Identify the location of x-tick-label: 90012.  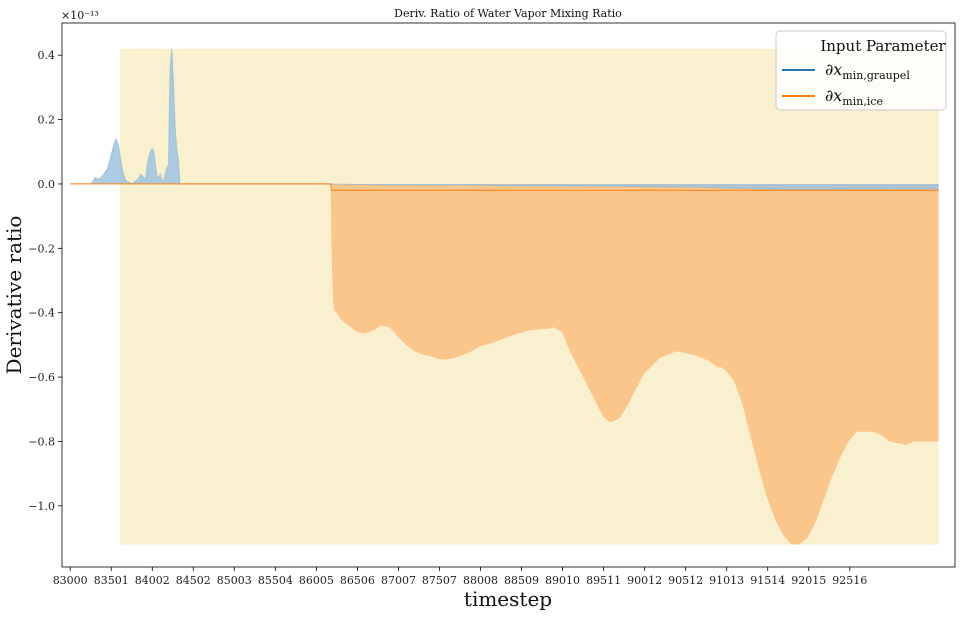
(644, 580).